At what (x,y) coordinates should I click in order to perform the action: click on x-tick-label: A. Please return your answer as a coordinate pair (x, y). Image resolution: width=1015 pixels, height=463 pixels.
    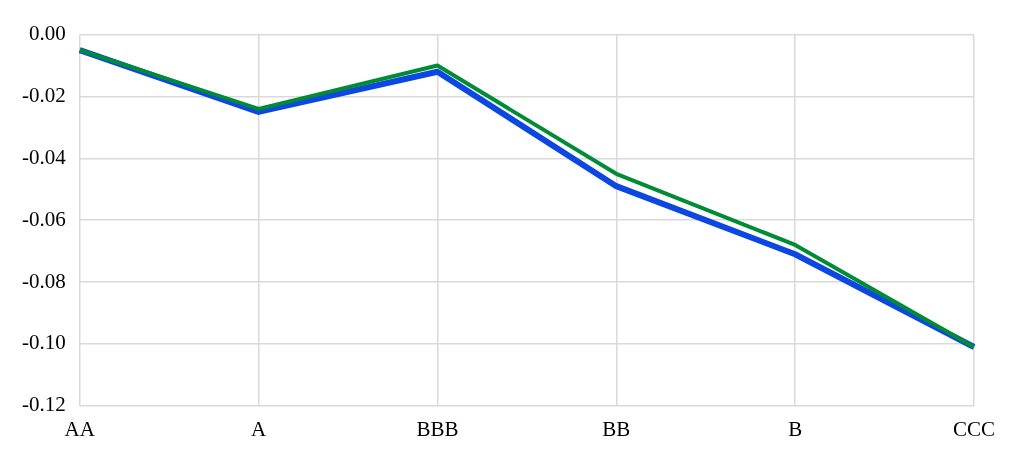
    Looking at the image, I should click on (259, 428).